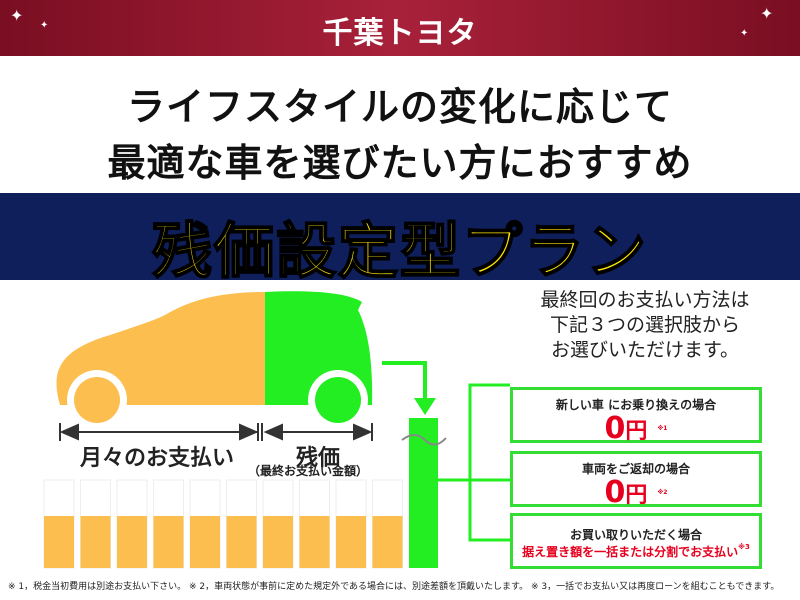 This screenshot has width=800, height=600. I want to click on option-return: 車両をご返却の場合 0円 ※2, so click(636, 480).